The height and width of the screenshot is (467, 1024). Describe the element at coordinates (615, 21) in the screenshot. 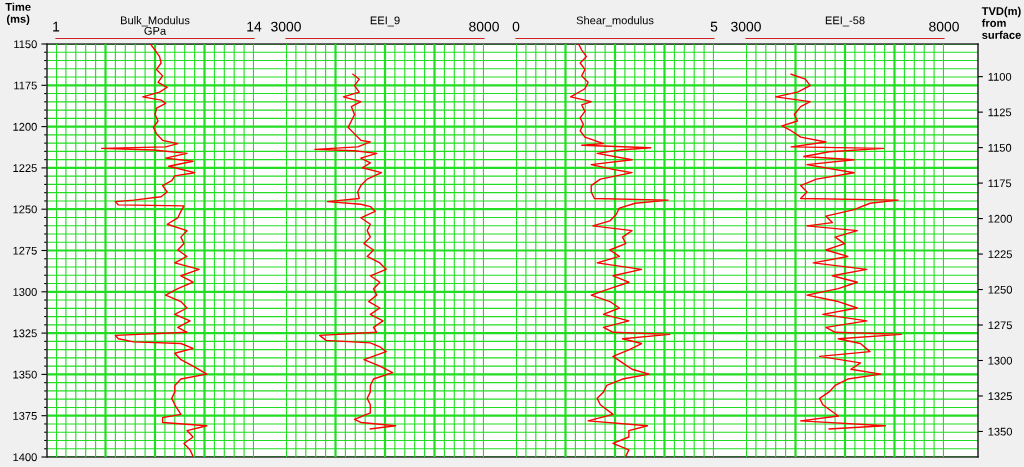

I see `chart-title: Shear_modulus` at that location.